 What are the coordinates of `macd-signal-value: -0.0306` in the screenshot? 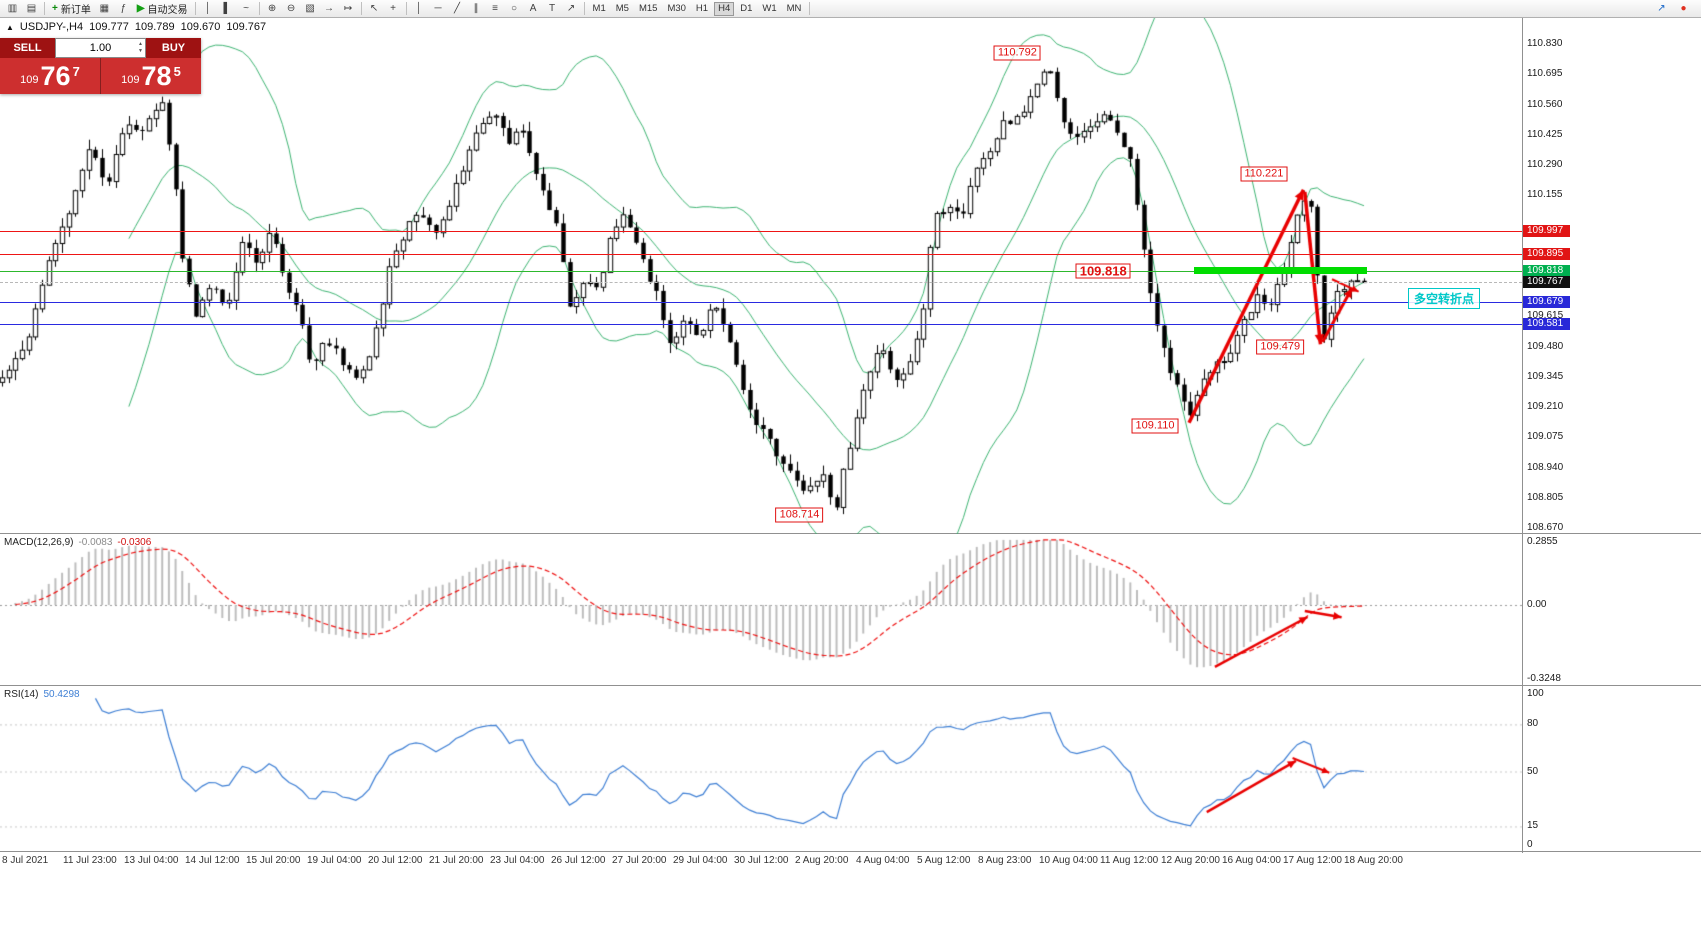 It's located at (134, 542).